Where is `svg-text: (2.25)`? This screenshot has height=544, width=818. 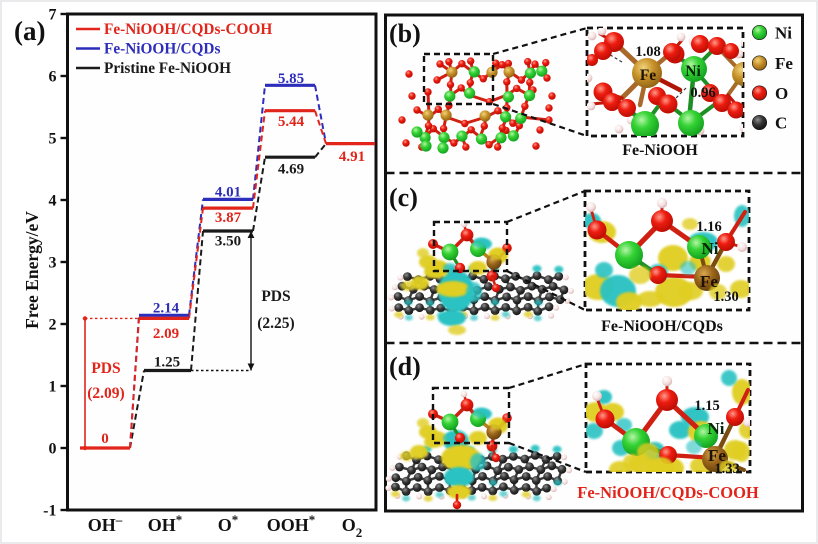 svg-text: (2.25) is located at coordinates (275, 323).